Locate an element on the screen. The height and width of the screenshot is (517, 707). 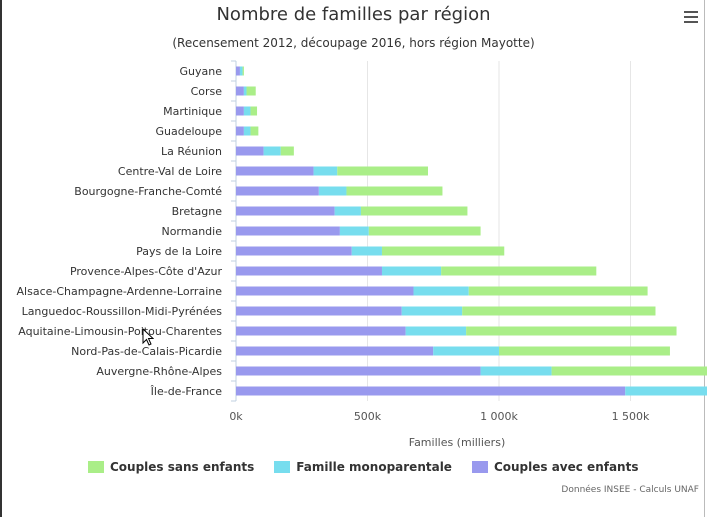
category-label: Bretagne is located at coordinates (197, 211).